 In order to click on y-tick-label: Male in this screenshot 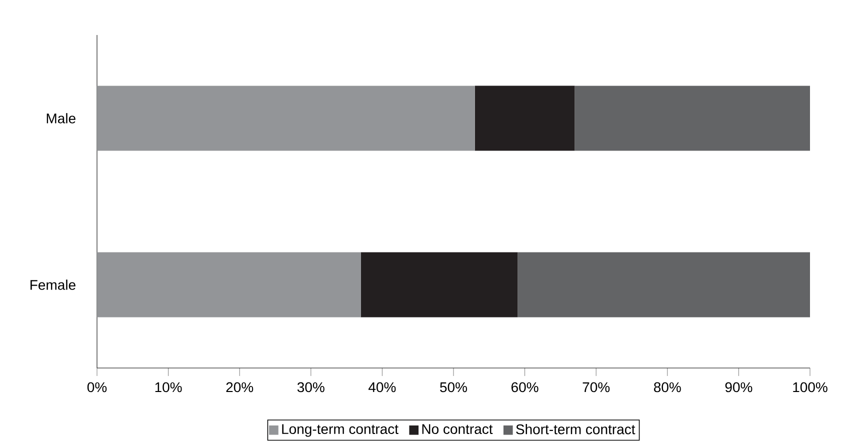, I will do `click(61, 118)`.